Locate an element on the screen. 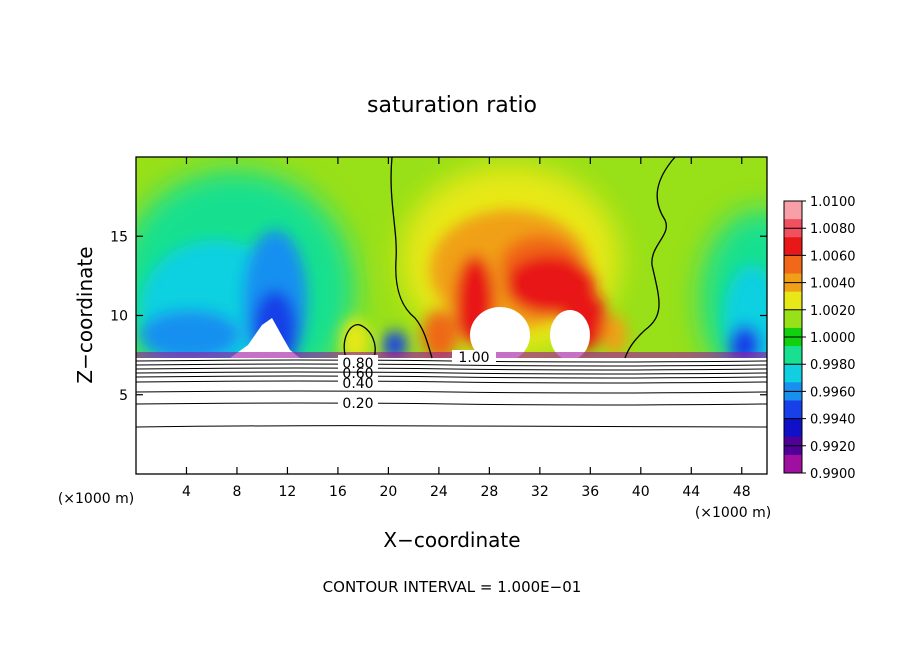  x-tick-label: 48 is located at coordinates (742, 492).